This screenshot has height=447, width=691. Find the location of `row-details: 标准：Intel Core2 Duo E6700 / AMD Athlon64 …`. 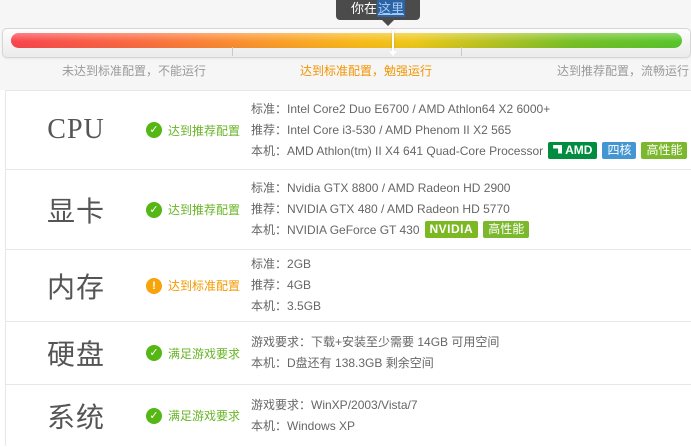

row-details: 标准：Intel Core2 Duo E6700 / AMD Athlon64 … is located at coordinates (471, 130).